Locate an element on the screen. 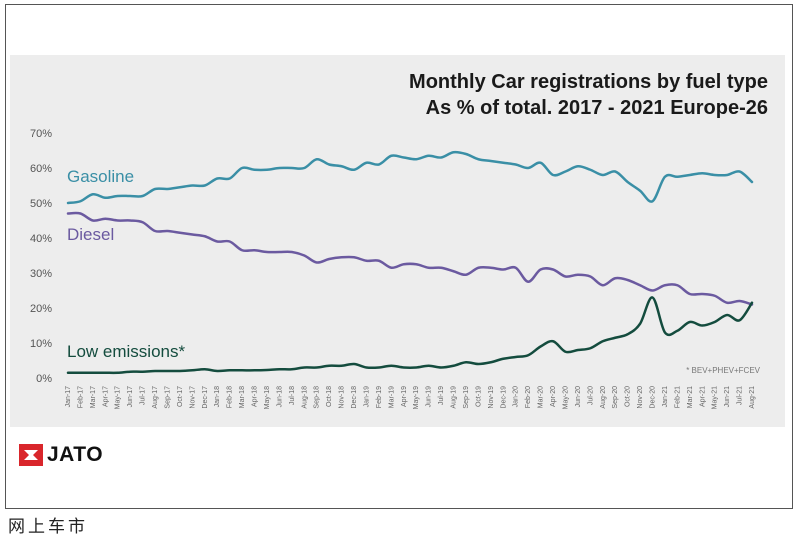  x-tick-label: Nov-20 is located at coordinates (640, 397).